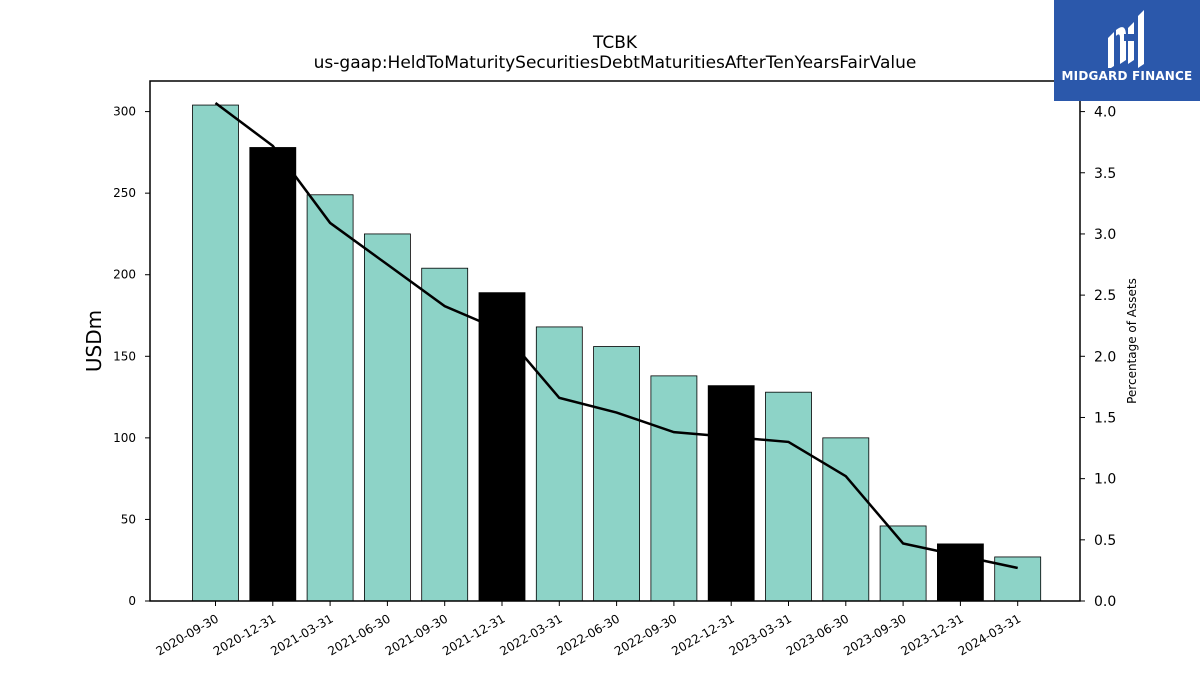 The width and height of the screenshot is (1200, 675). Describe the element at coordinates (1105, 418) in the screenshot. I see `y-tick-label-right: 1.5` at that location.